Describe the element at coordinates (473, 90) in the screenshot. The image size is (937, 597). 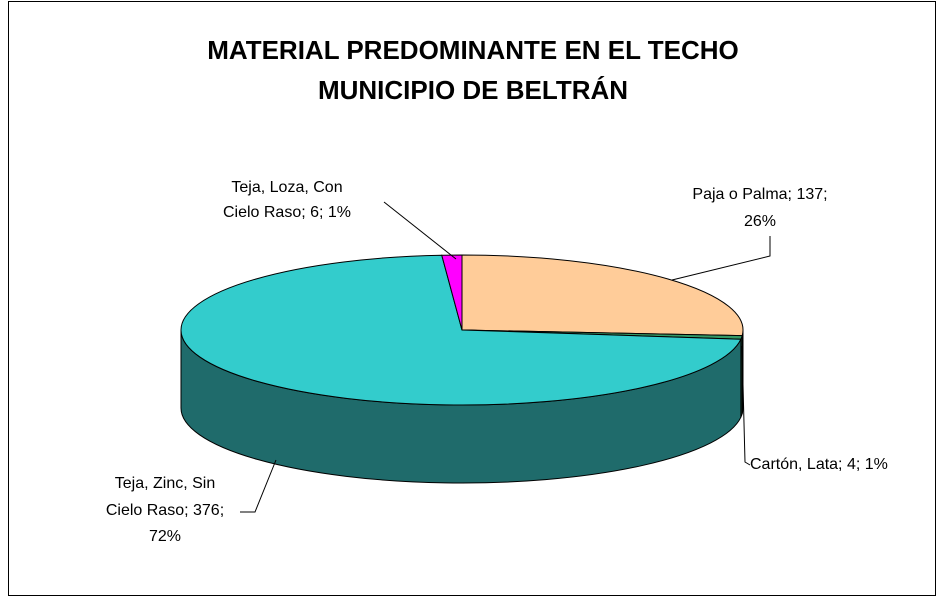
I see `chart-subtitle: MUNICIPIO DE BELTRÁN` at that location.